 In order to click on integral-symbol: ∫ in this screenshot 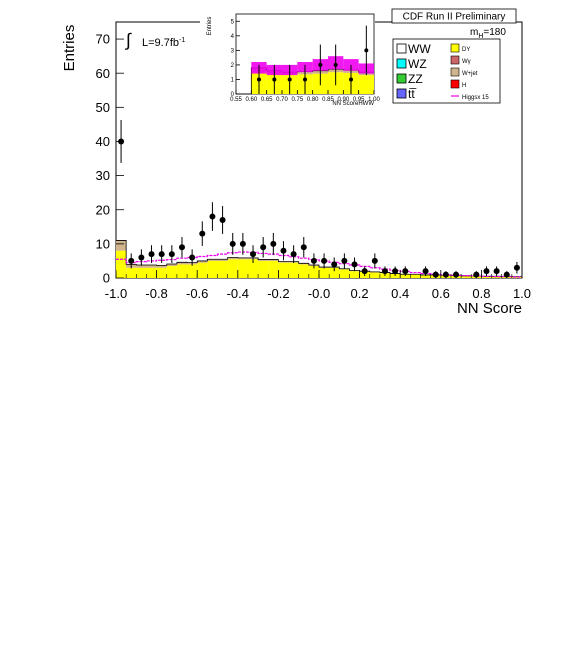, I will do `click(128, 40)`.